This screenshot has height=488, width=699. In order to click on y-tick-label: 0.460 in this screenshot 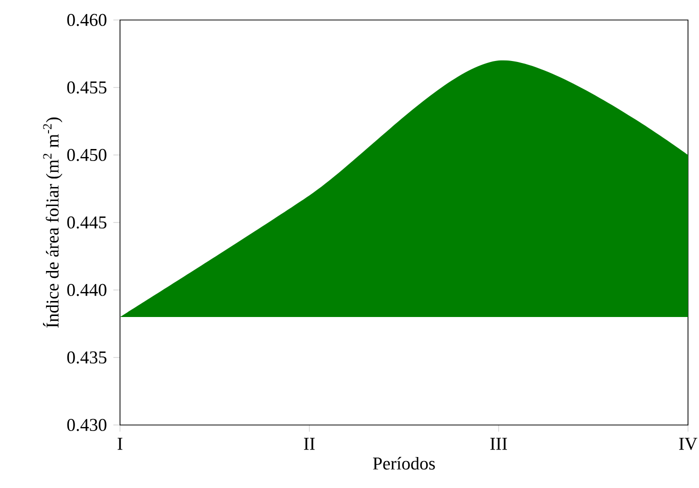, I will do `click(86, 20)`.